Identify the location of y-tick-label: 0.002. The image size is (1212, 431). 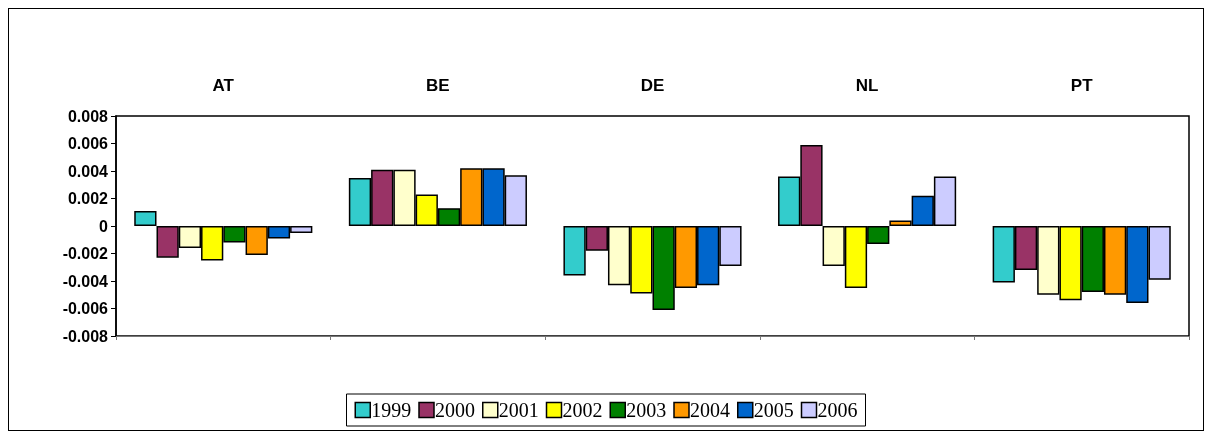
(88, 198).